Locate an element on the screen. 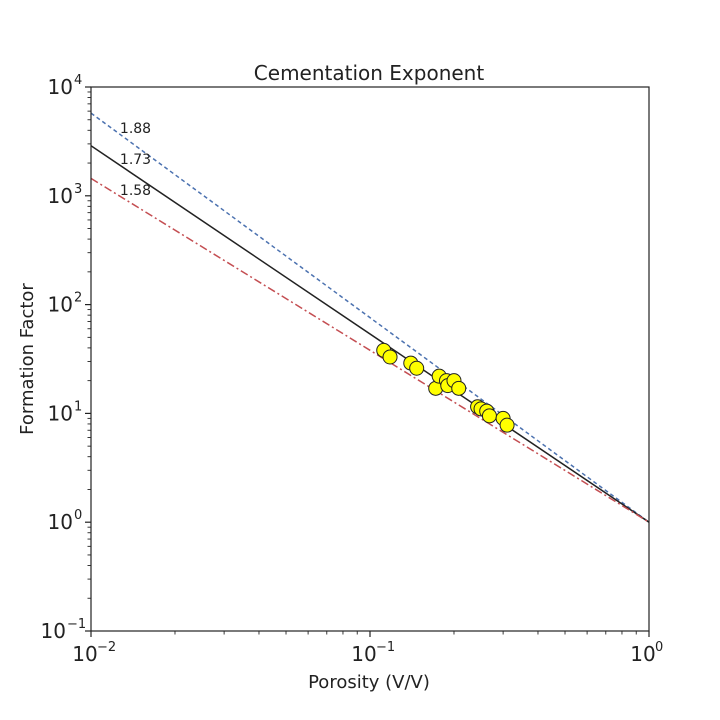 The width and height of the screenshot is (720, 720). x-tick-exp-2: 0 is located at coordinates (659, 647).